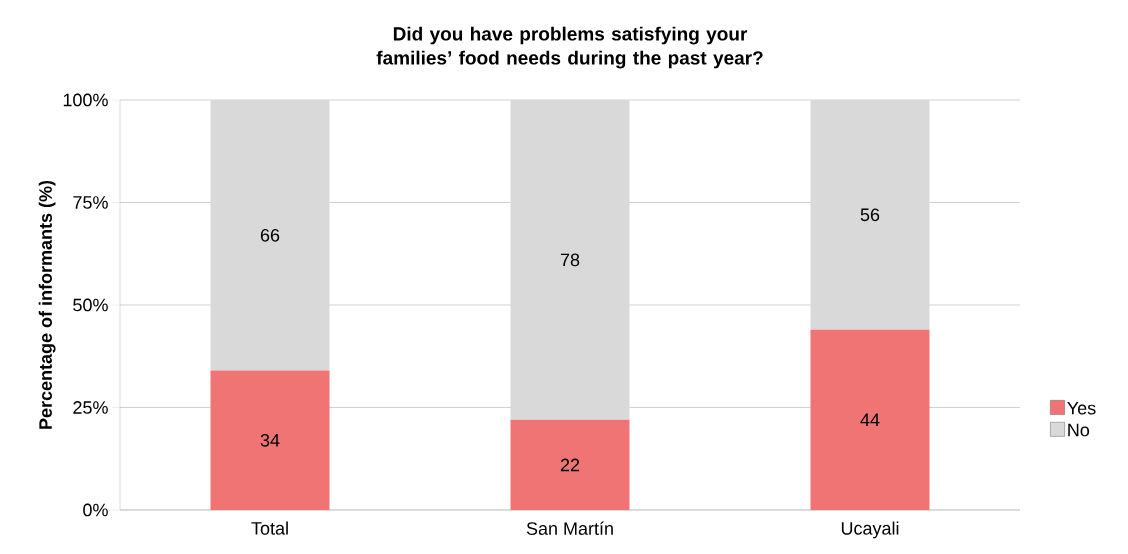 This screenshot has width=1128, height=554. I want to click on y-axis-title: Percentage of informants (%), so click(47, 304).